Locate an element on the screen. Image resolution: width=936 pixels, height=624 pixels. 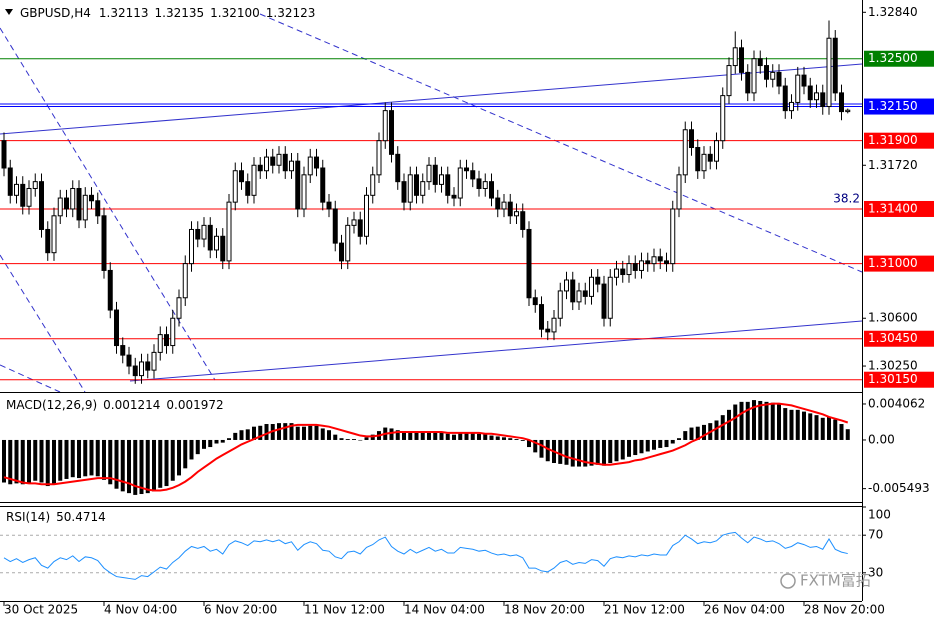
y-tick-label: 0.00 is located at coordinates (881, 439).